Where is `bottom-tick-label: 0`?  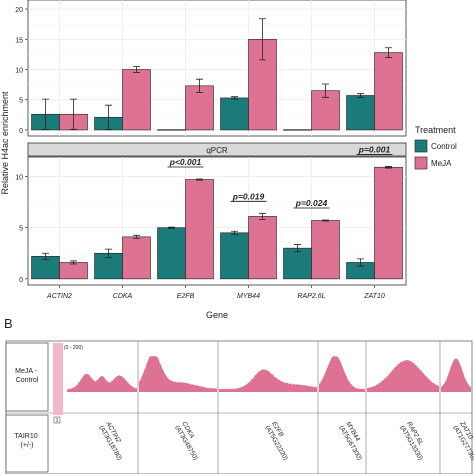
bottom-tick-label: 0 is located at coordinates (21, 280).